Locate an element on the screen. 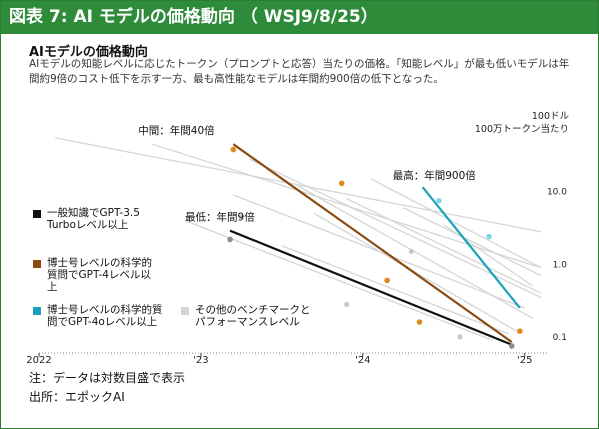  series-line-gpt4o is located at coordinates (471, 247).